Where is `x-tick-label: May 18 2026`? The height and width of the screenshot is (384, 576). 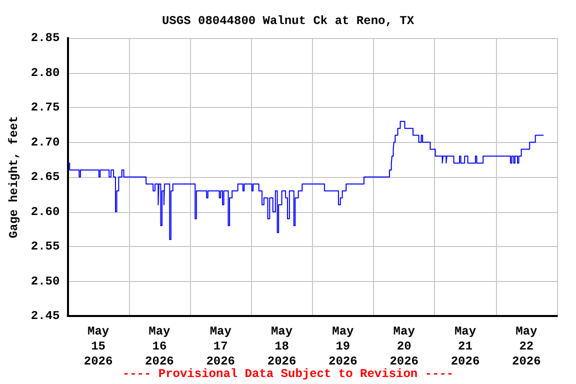 x-tick-label: May 18 2026 is located at coordinates (281, 346).